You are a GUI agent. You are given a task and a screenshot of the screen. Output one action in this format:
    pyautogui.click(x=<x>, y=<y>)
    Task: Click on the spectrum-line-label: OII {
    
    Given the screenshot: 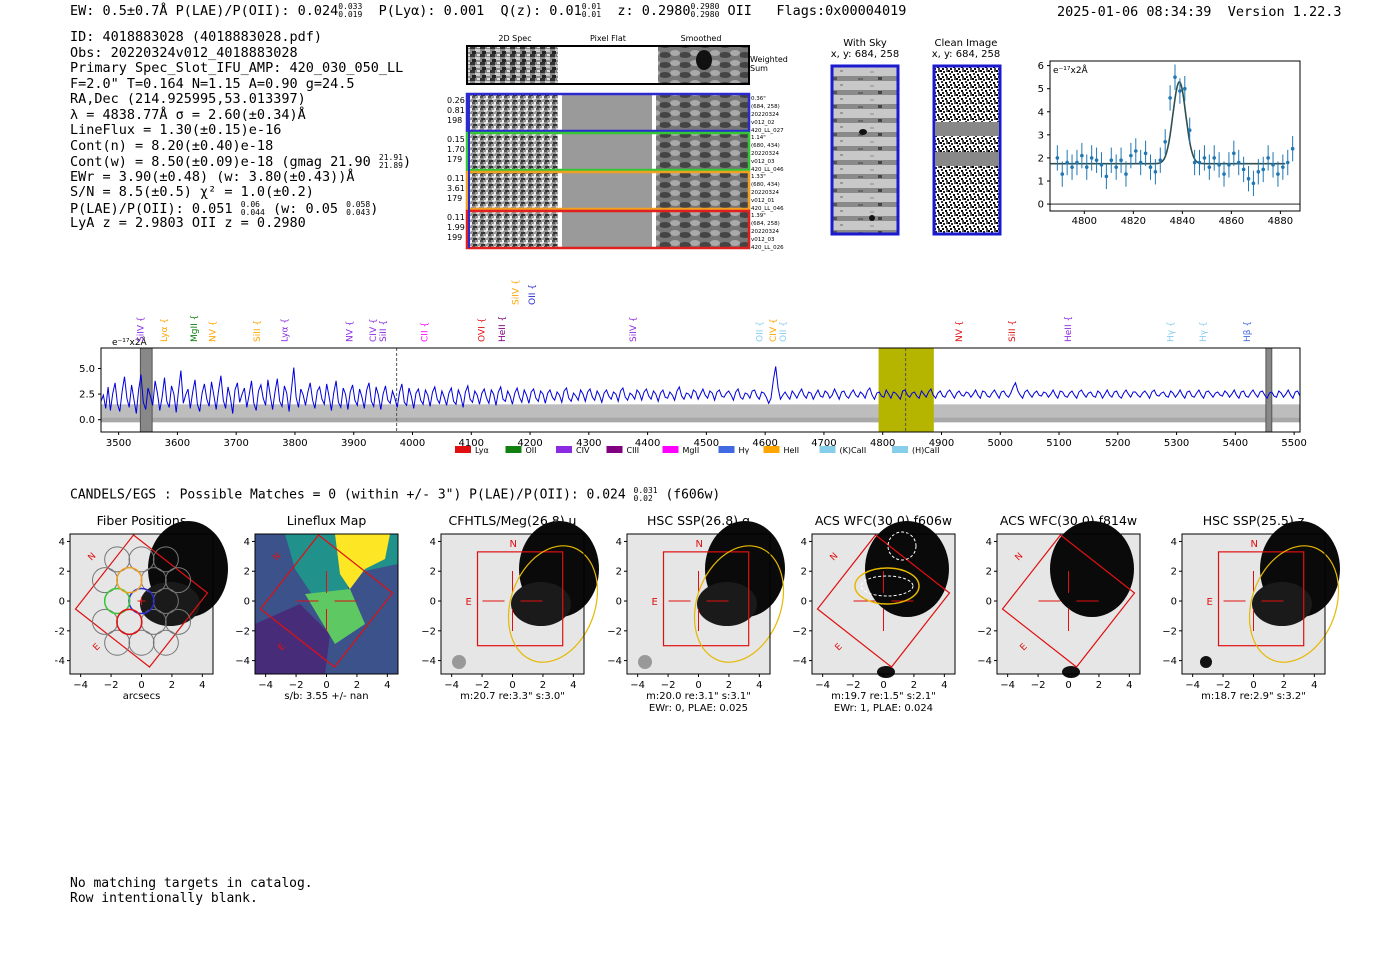 What is the action you would take?
    pyautogui.click(x=784, y=331)
    